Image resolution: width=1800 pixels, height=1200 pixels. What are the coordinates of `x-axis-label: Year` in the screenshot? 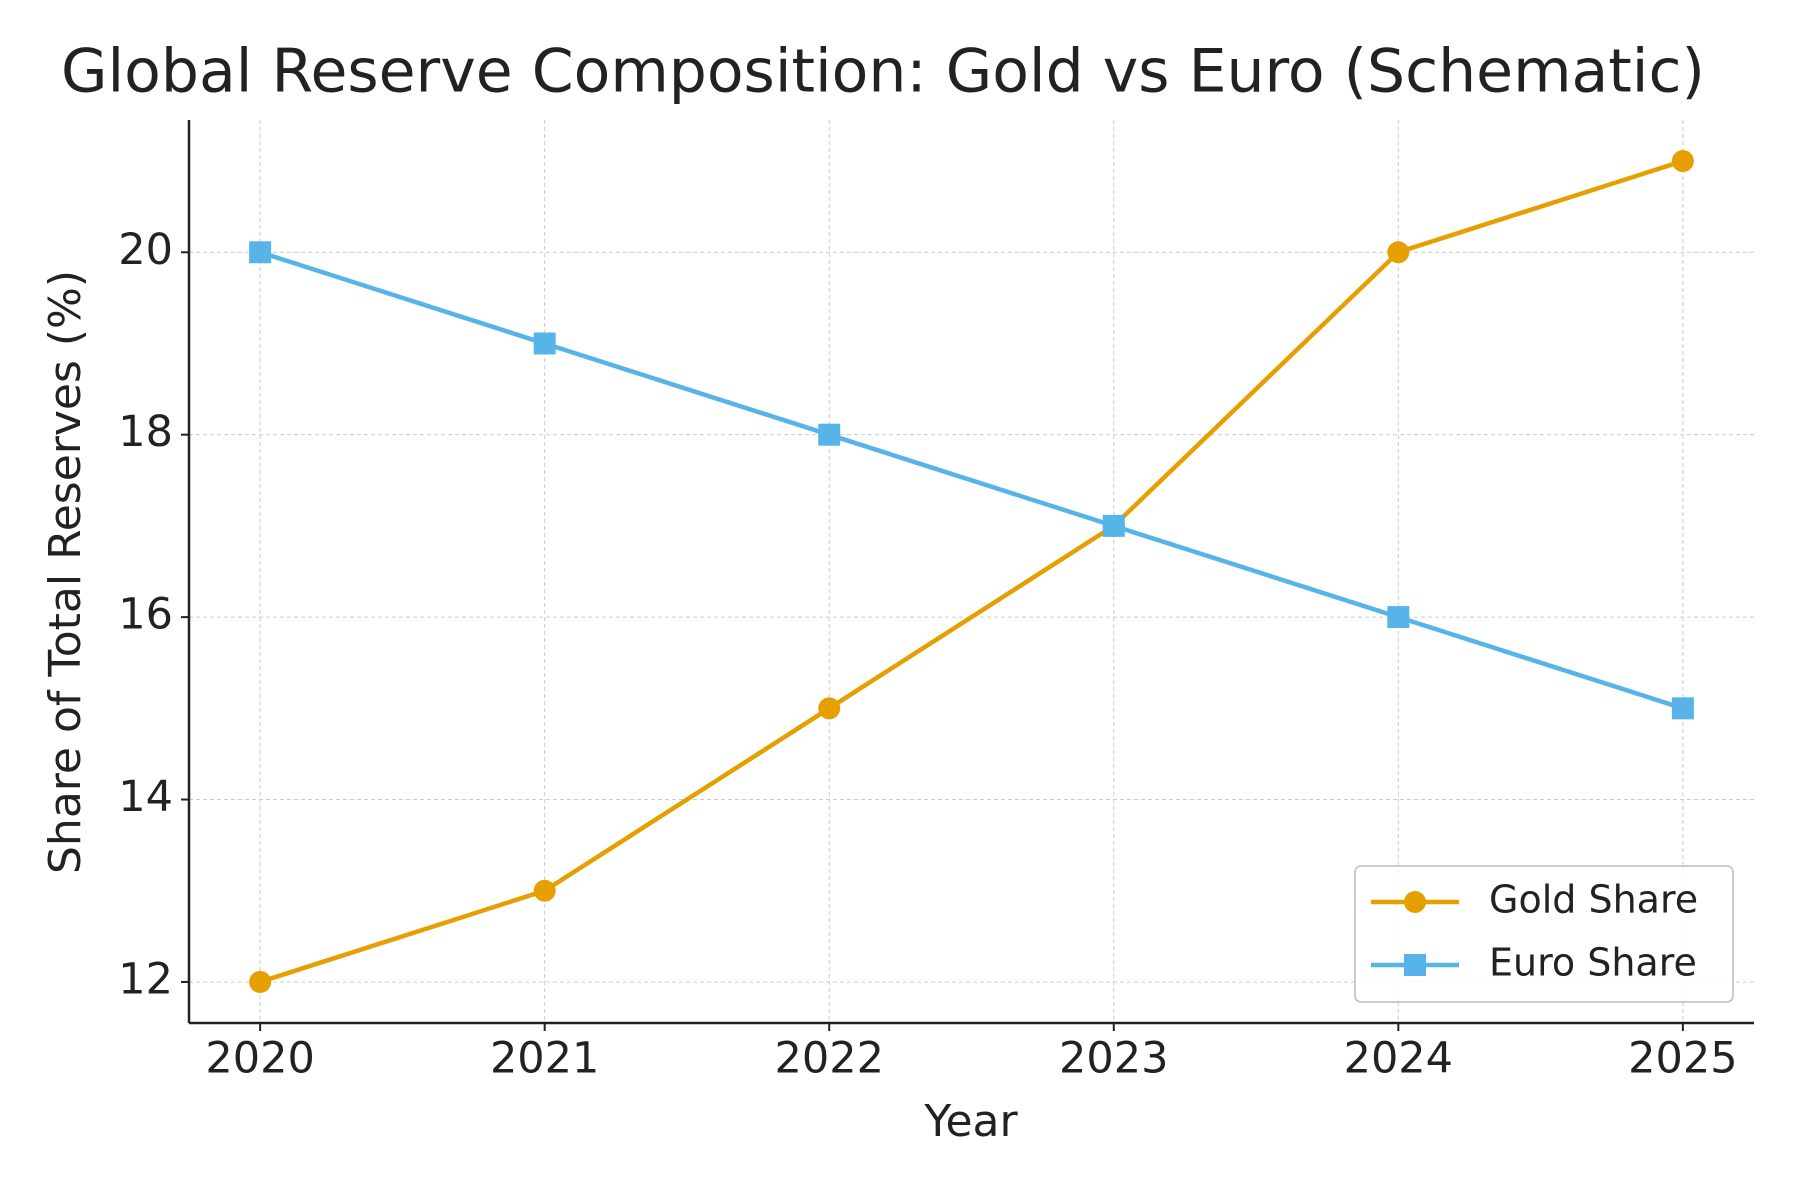 It's located at (970, 1121).